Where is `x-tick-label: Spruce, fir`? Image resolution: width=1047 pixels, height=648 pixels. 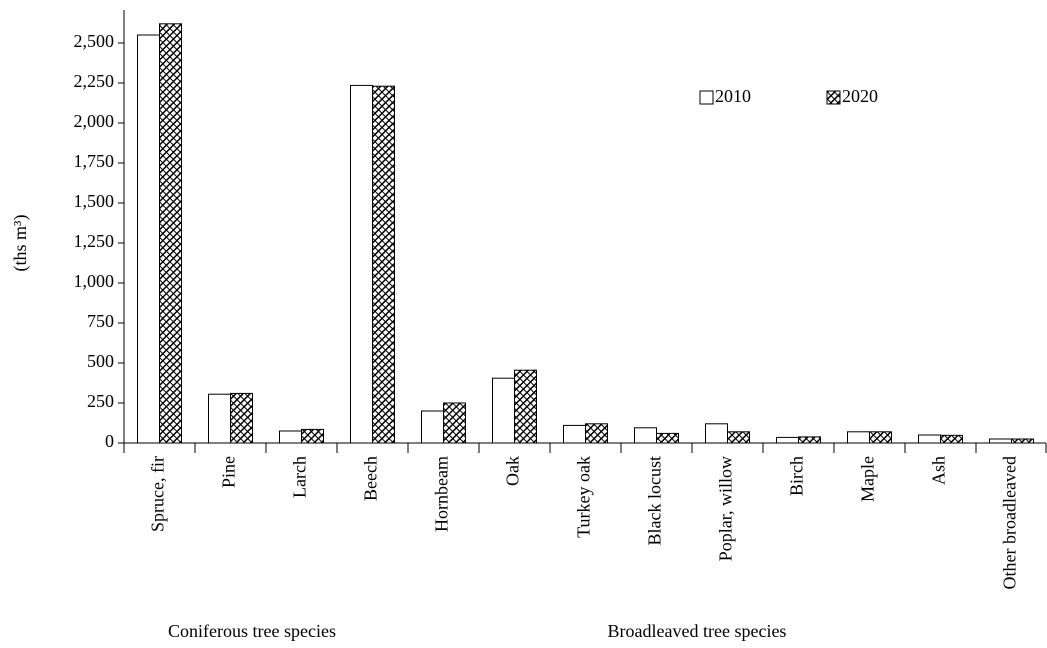 x-tick-label: Spruce, fir is located at coordinates (158, 494).